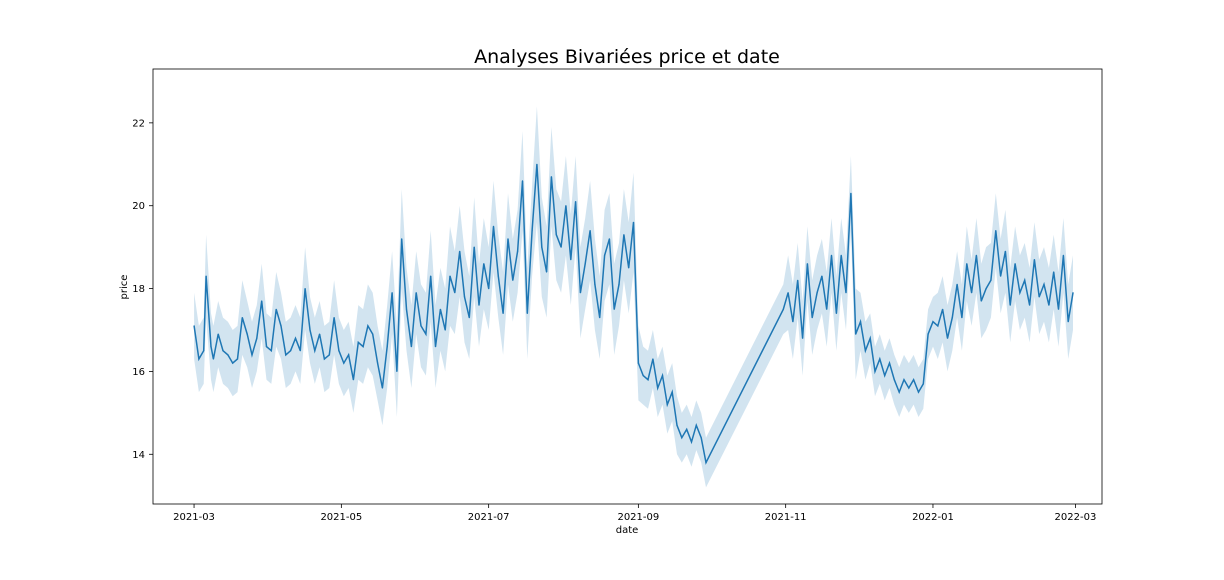 This screenshot has height=580, width=1224. I want to click on y-tick-label: 14, so click(138, 455).